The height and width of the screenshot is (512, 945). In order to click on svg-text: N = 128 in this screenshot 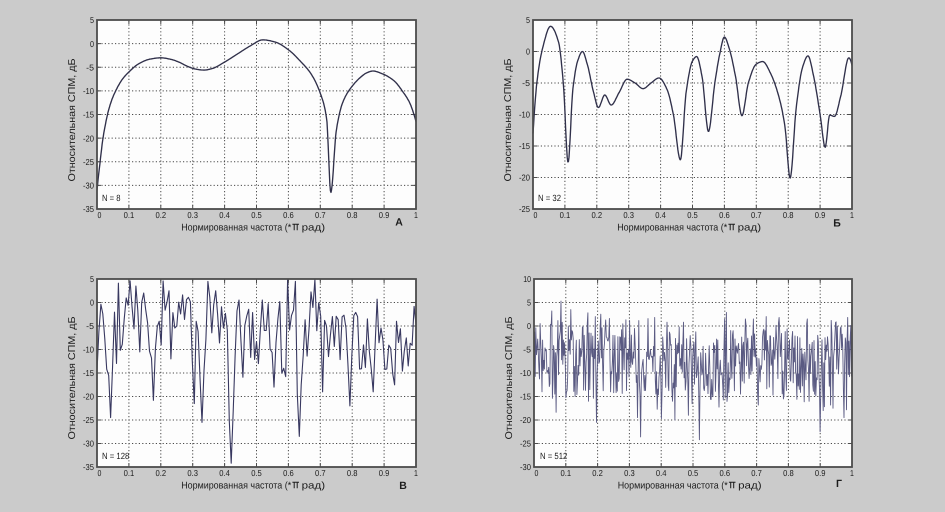, I will do `click(115, 456)`.